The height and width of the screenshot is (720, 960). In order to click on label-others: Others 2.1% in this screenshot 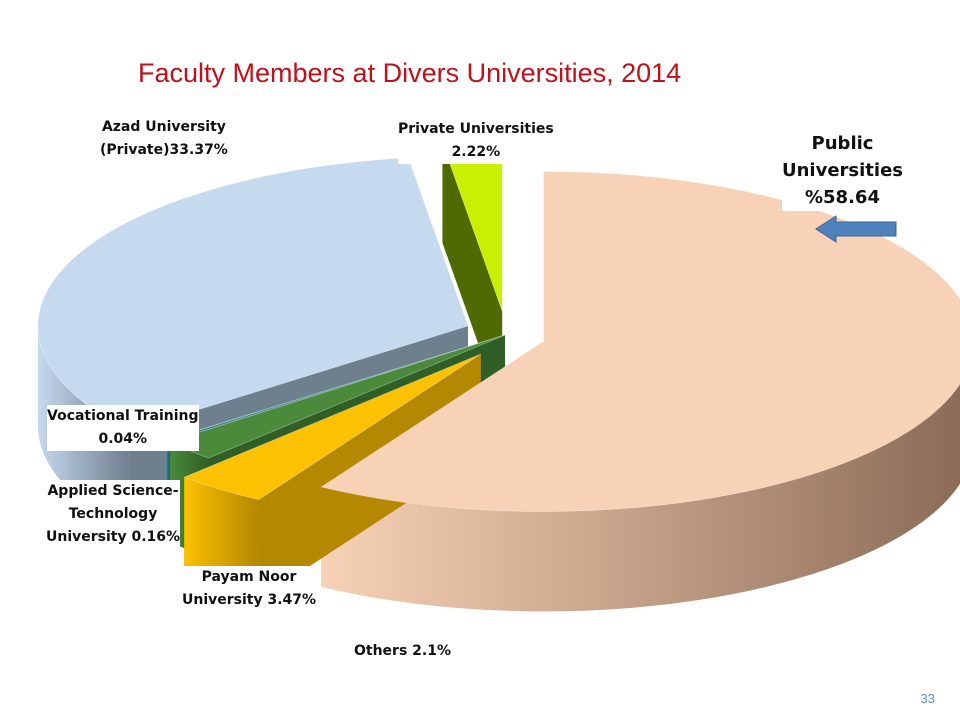, I will do `click(402, 651)`.